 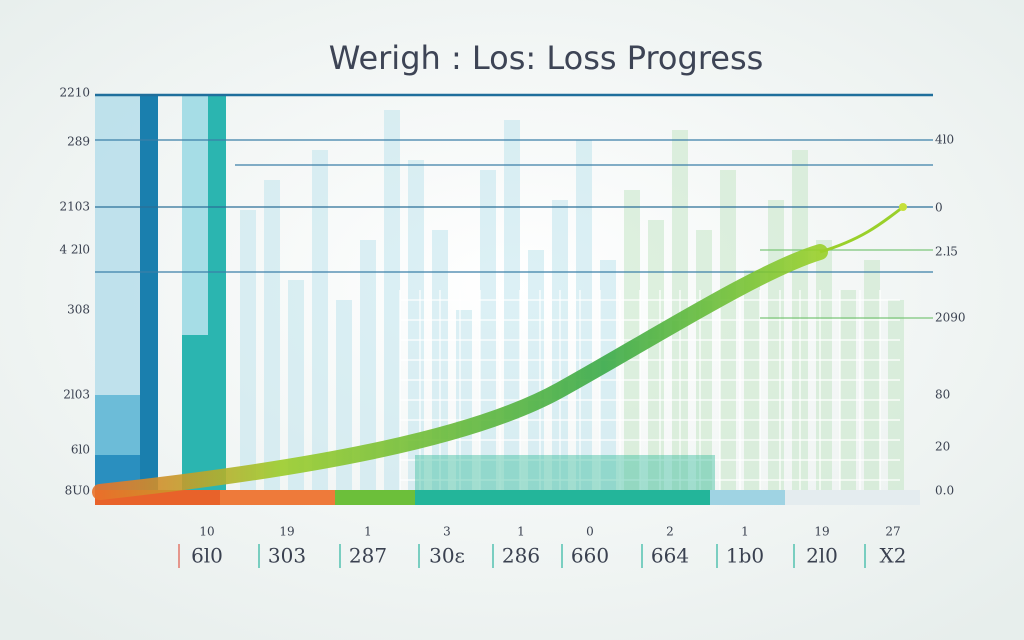 I want to click on right-label: 20, so click(x=942, y=447).